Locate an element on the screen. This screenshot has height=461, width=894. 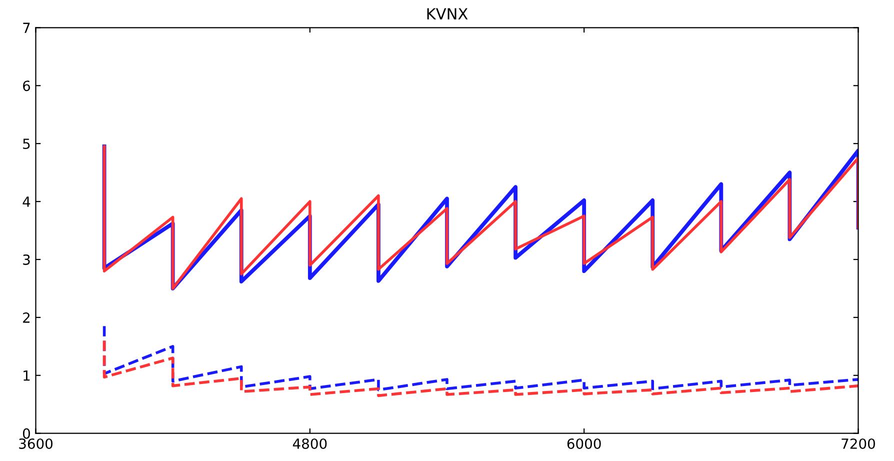
y-tick-label: 1 is located at coordinates (27, 375).